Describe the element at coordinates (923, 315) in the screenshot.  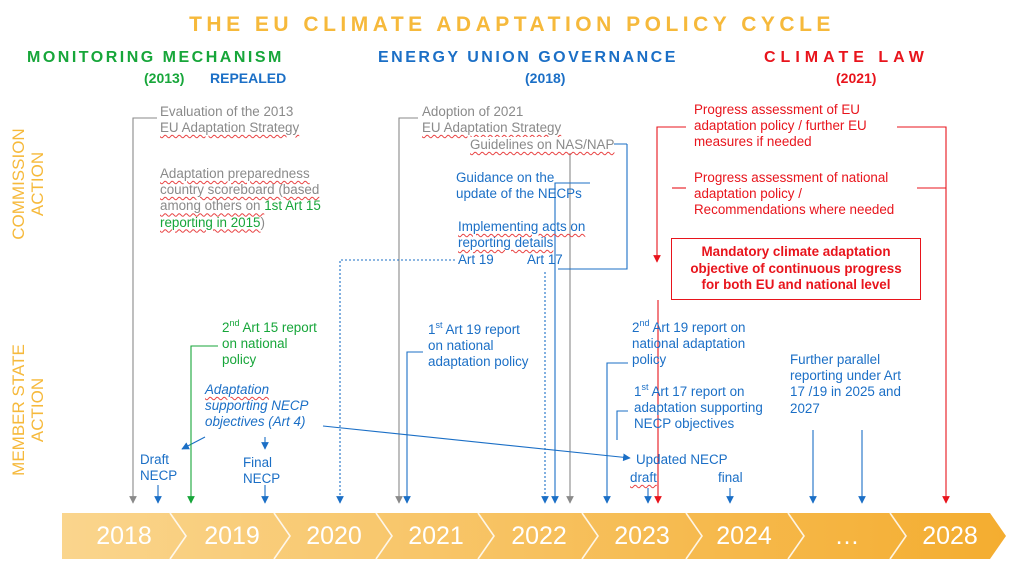
I see `progress-eu-right-arrow` at that location.